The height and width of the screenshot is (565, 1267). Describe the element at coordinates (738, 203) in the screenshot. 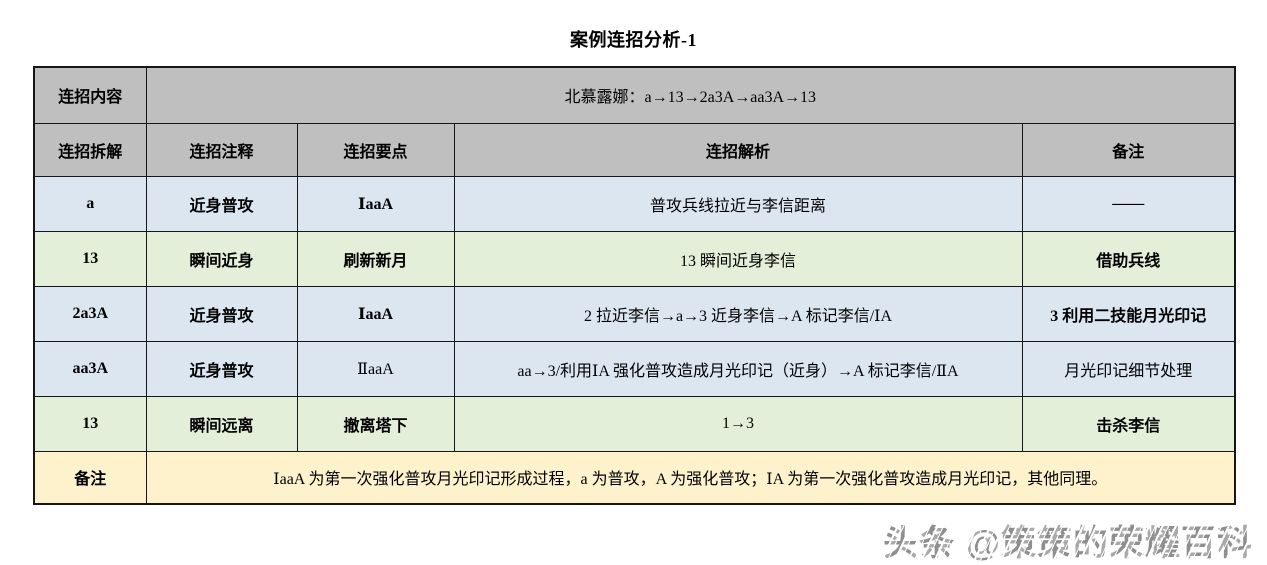

I see `cell-analysis: 普攻兵线拉近与李信距离` at that location.